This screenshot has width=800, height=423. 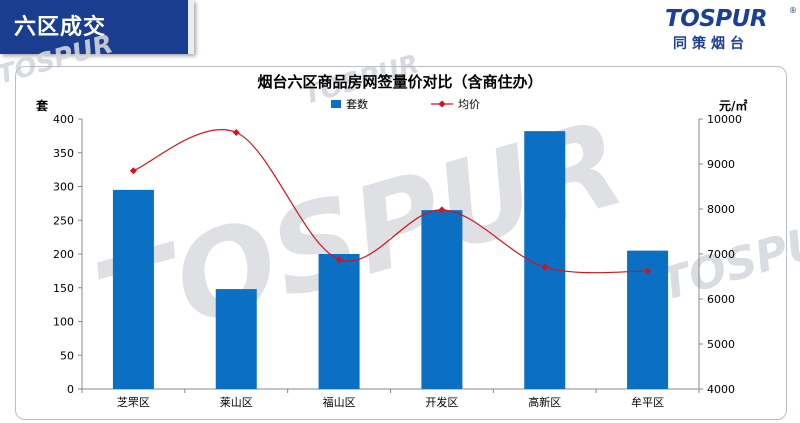 What do you see at coordinates (721, 254) in the screenshot?
I see `y2-tick-label: 7000` at bounding box center [721, 254].